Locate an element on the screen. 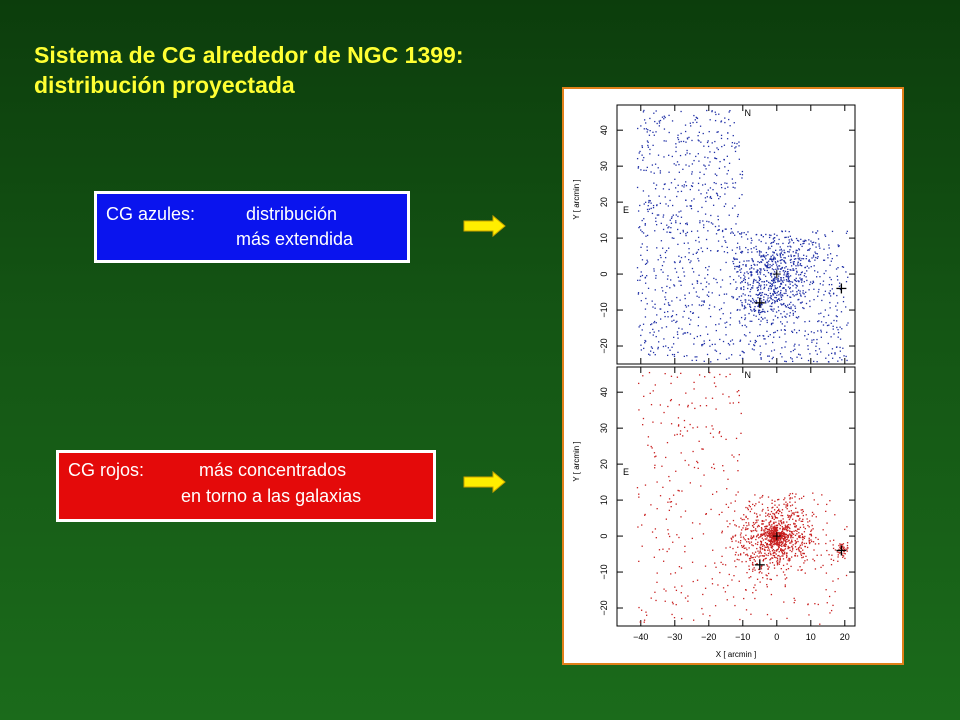 The height and width of the screenshot is (720, 960). ytick-label-blue-10: 10 is located at coordinates (604, 238).